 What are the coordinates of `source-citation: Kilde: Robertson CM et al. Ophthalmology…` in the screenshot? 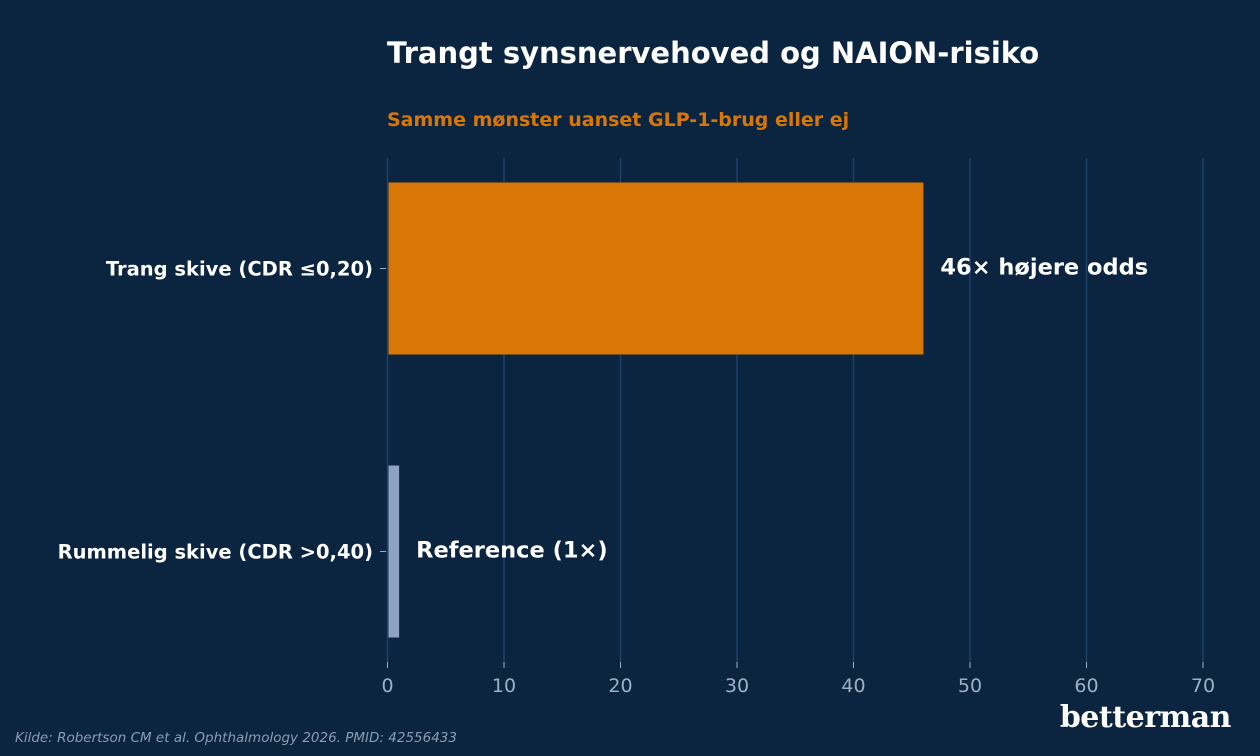 It's located at (236, 738).